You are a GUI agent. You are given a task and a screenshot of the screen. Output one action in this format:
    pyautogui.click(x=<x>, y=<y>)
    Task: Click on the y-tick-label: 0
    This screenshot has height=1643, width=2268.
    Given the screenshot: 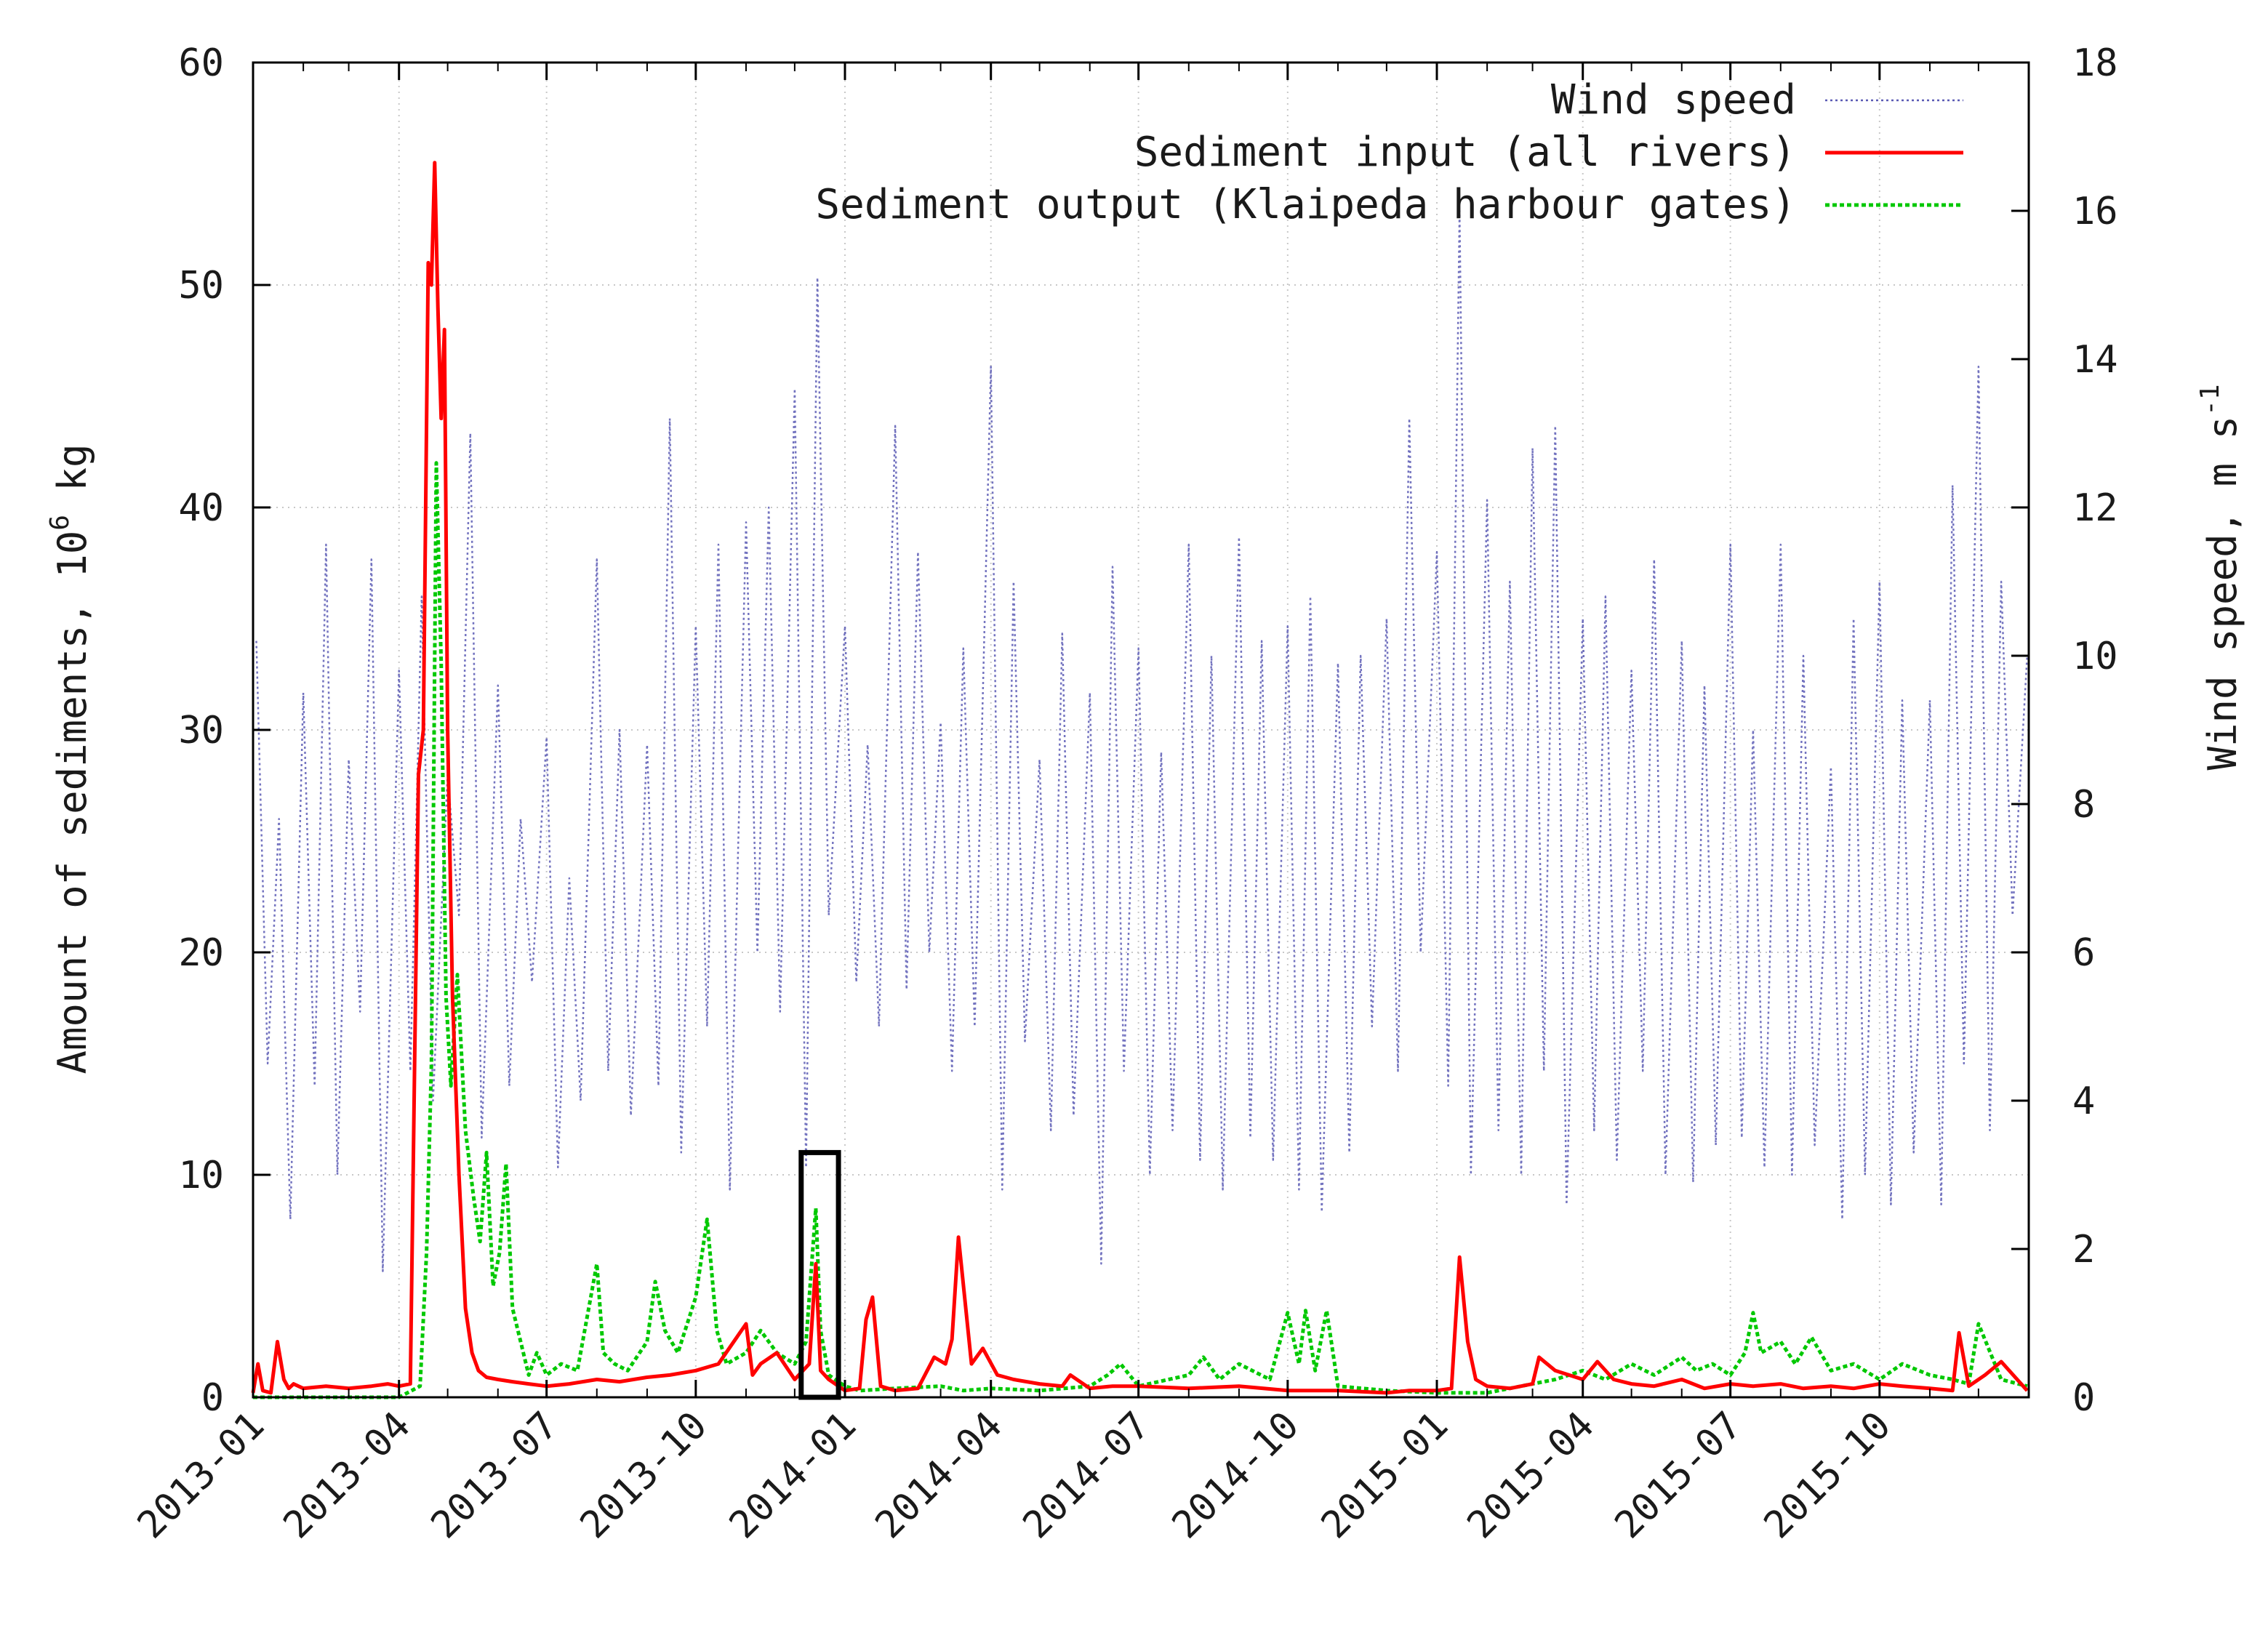 What is the action you would take?
    pyautogui.click(x=212, y=1398)
    